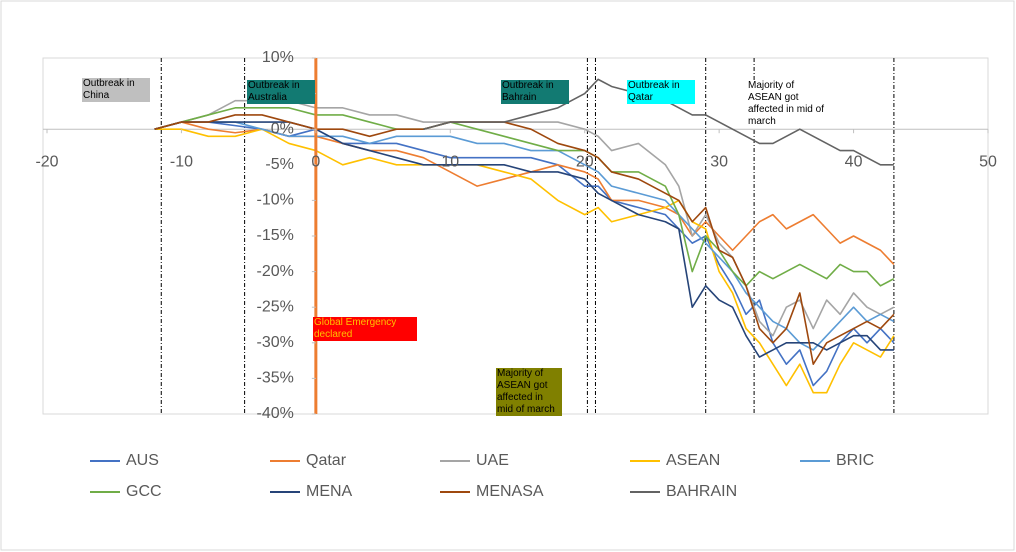  What do you see at coordinates (282, 128) in the screenshot?
I see `y-tick-label: 0%` at bounding box center [282, 128].